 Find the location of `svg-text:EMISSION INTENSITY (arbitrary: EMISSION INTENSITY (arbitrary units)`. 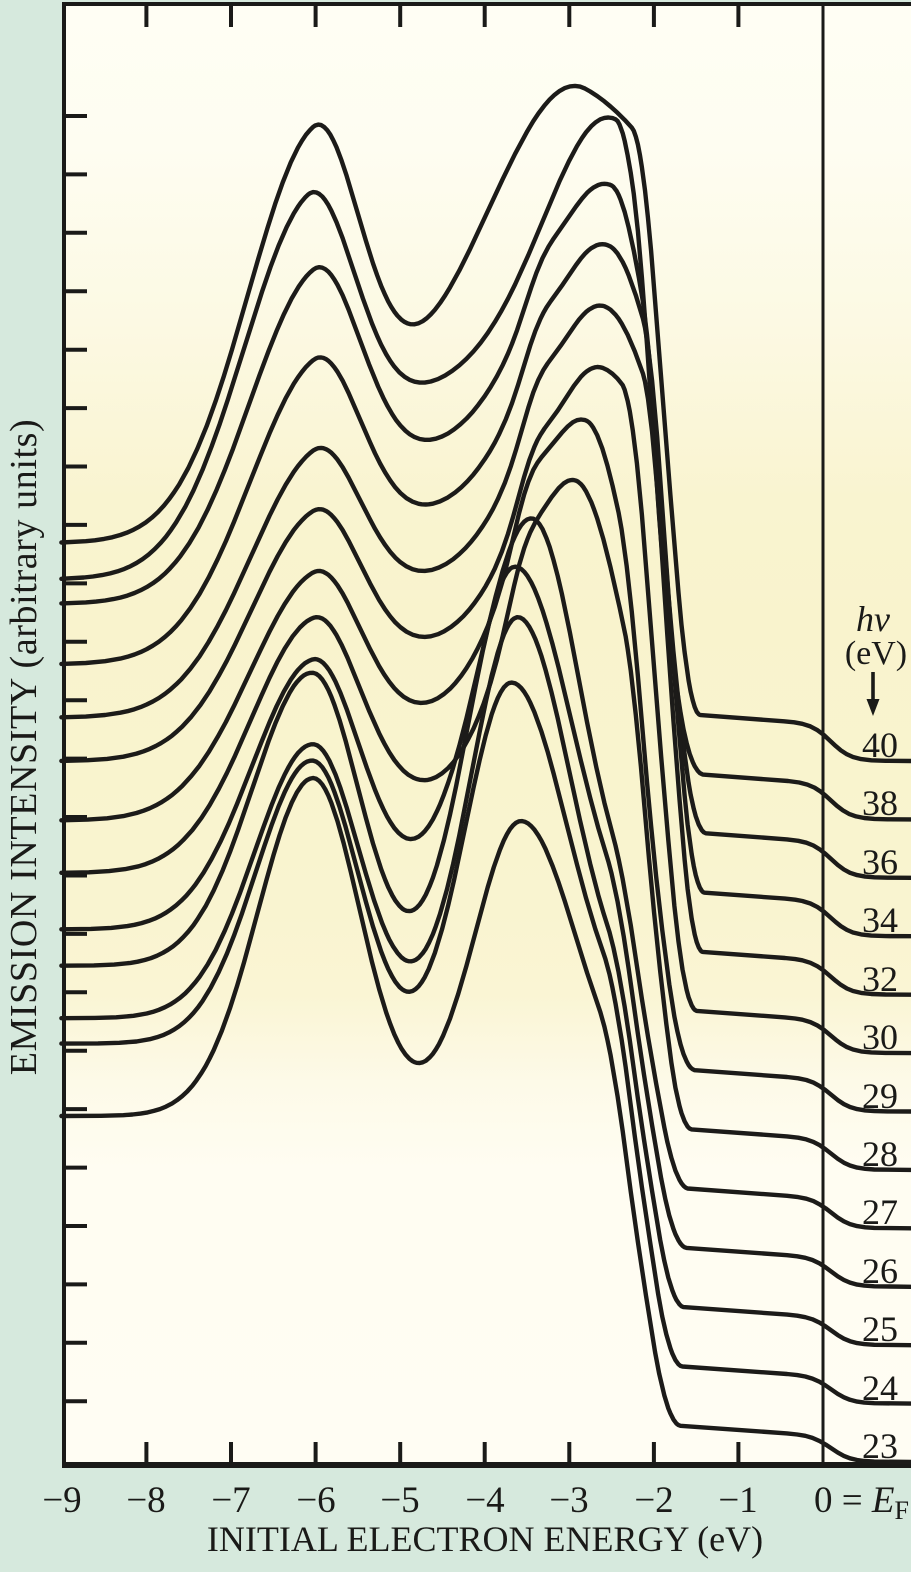

svg-text:EMISSION INTENSITY (arbitrary: EMISSION INTENSITY (arbitrary units) is located at coordinates (24, 747).